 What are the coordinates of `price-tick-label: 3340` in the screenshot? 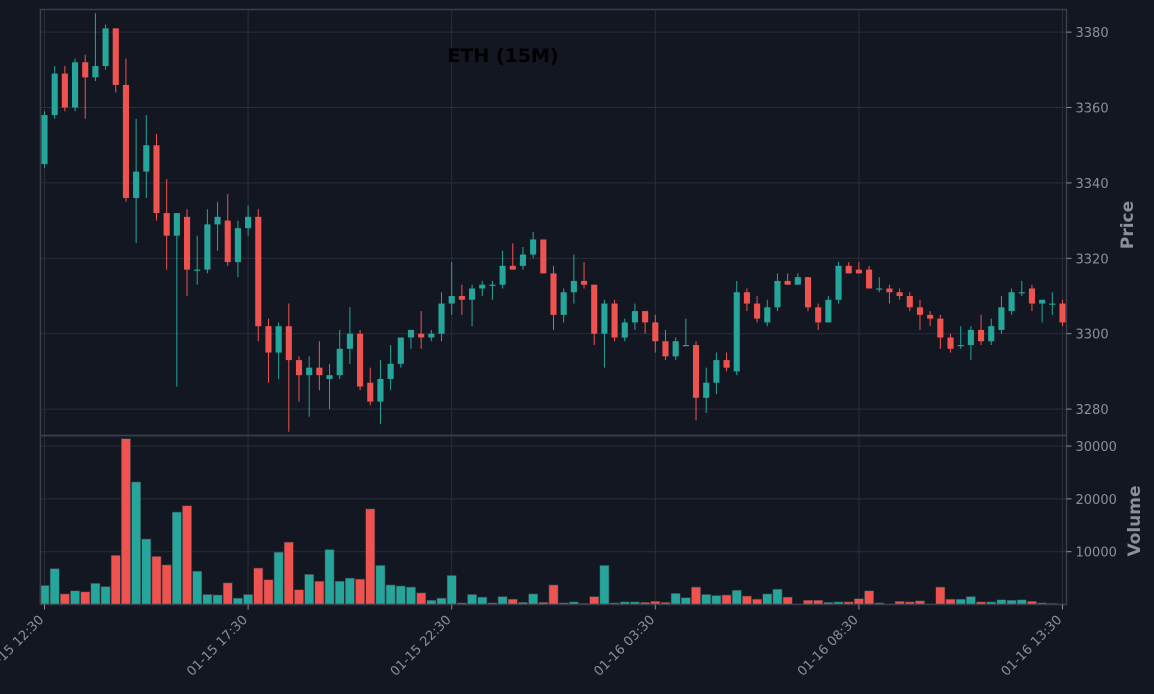 It's located at (1092, 184).